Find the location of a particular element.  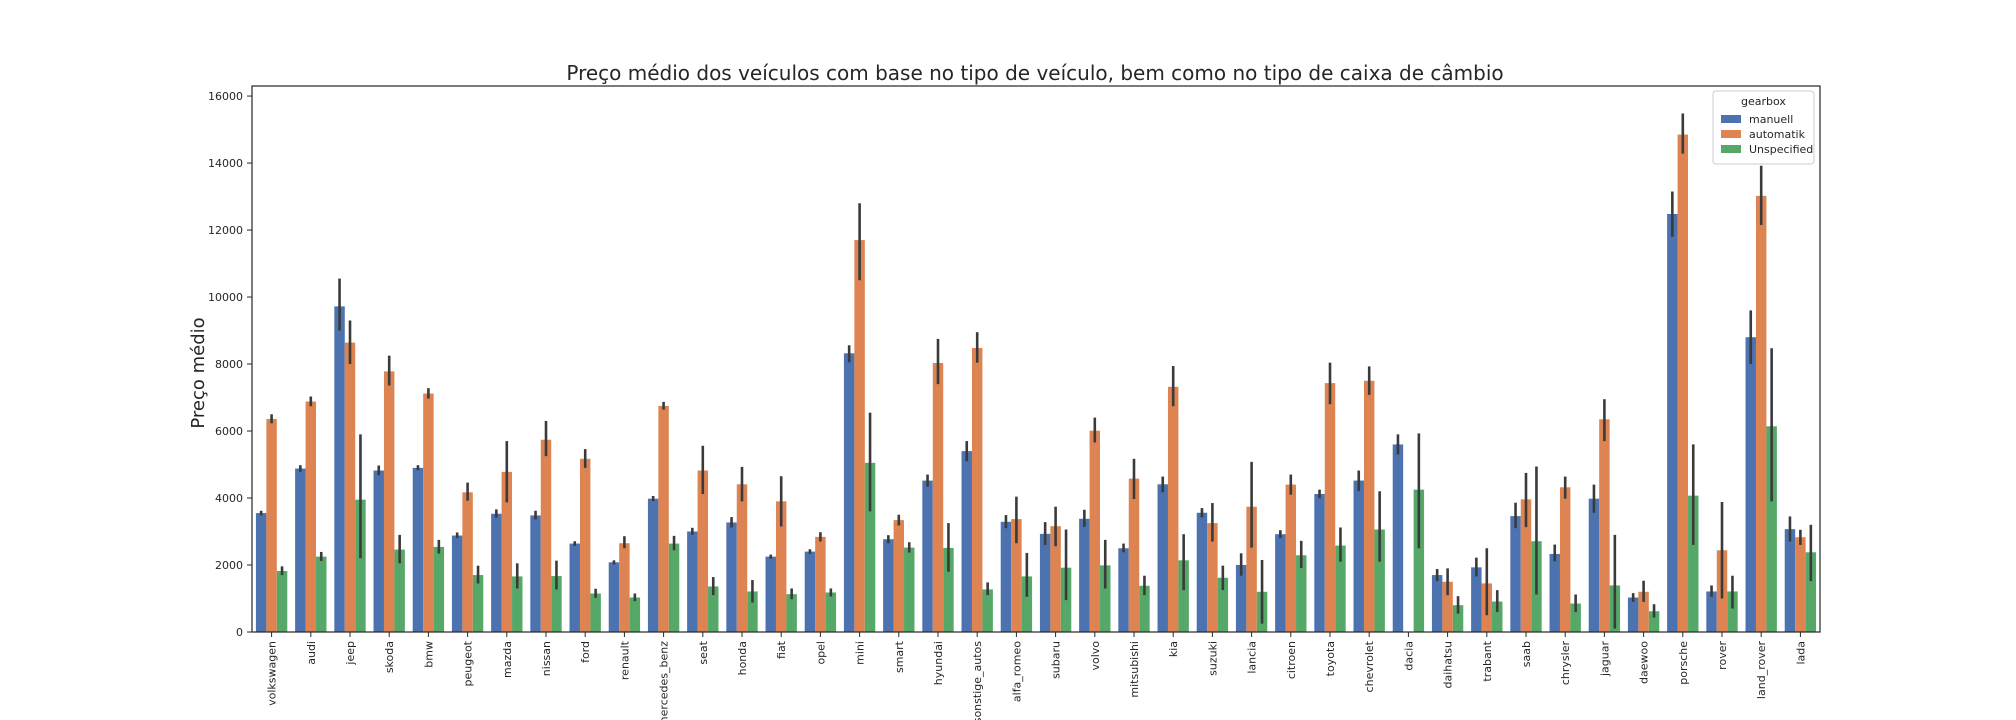

bar-audi-automatik is located at coordinates (311, 516).